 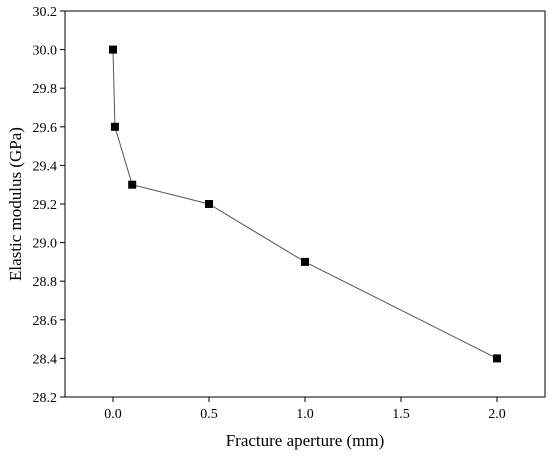 I want to click on x-axis: 0.0 0.5 1.0 1.5 2.0, so click(x=305, y=409).